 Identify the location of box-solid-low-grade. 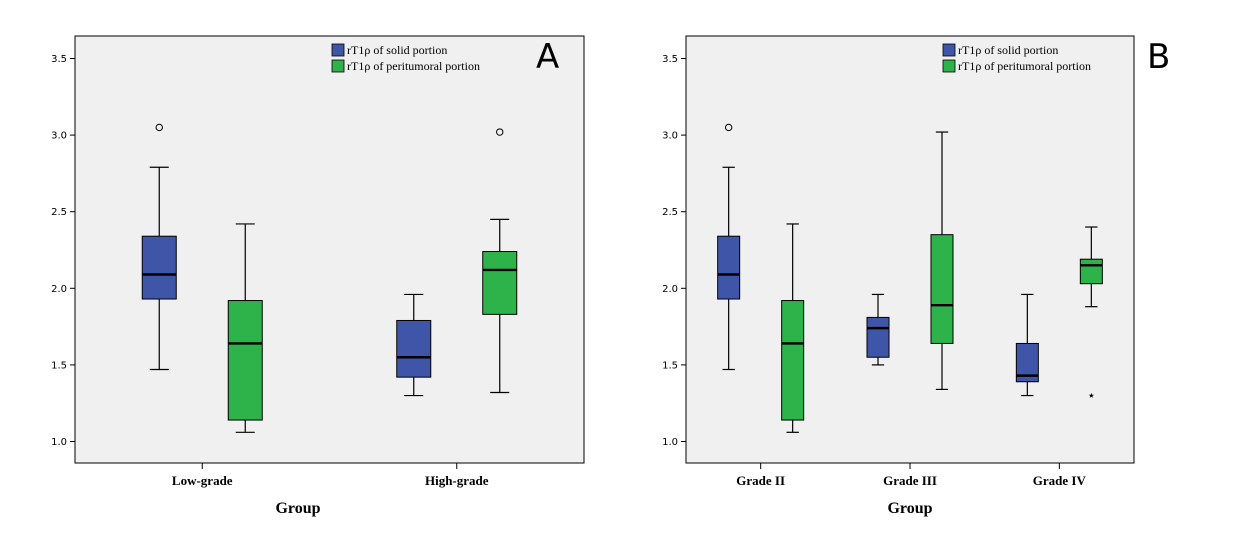
(159, 247).